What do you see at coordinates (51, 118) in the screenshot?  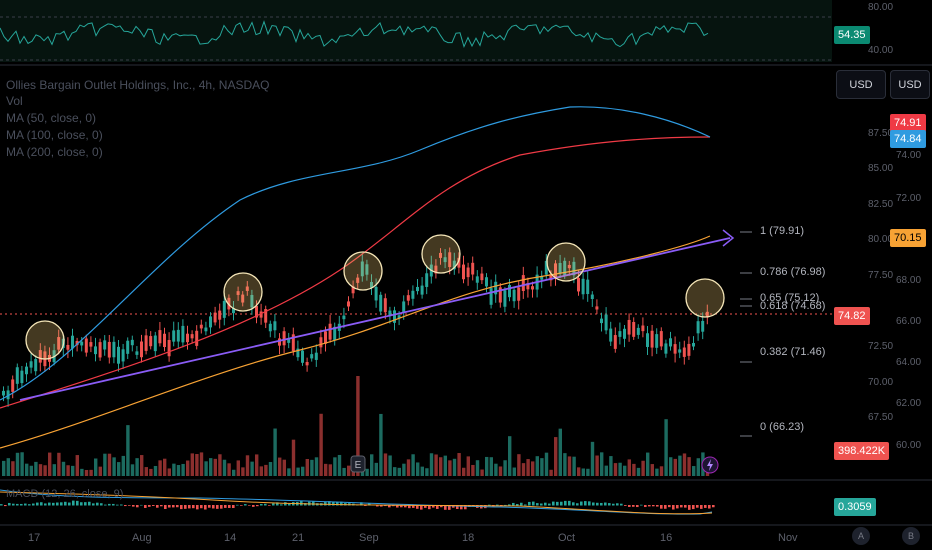 I see `indicator-ma50: MA (50, close, 0)` at bounding box center [51, 118].